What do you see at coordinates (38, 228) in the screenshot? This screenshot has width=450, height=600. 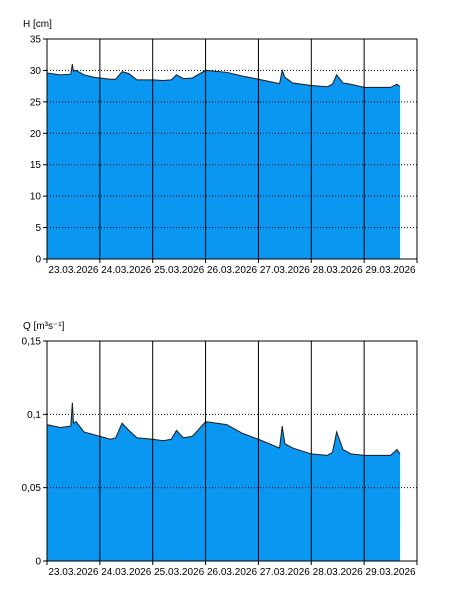 I see `y-tick-label: 5` at bounding box center [38, 228].